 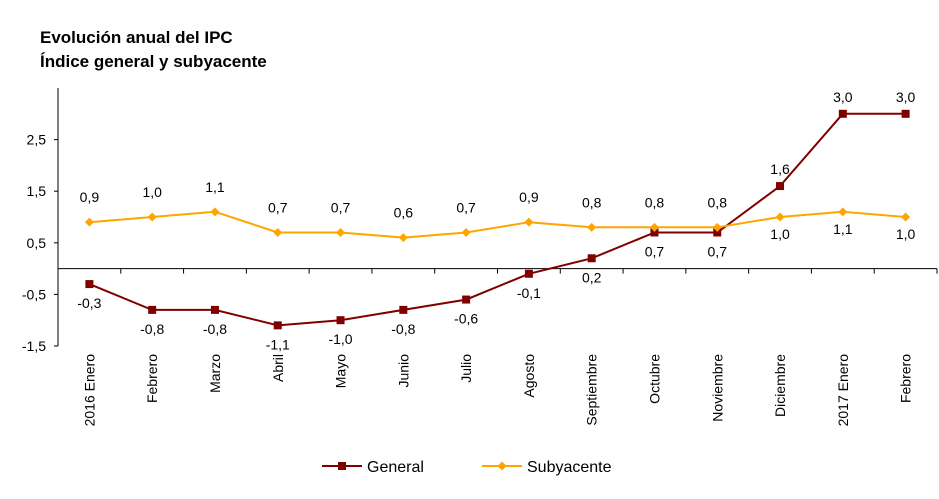 What do you see at coordinates (466, 319) in the screenshot?
I see `general-data-label: -0,6` at bounding box center [466, 319].